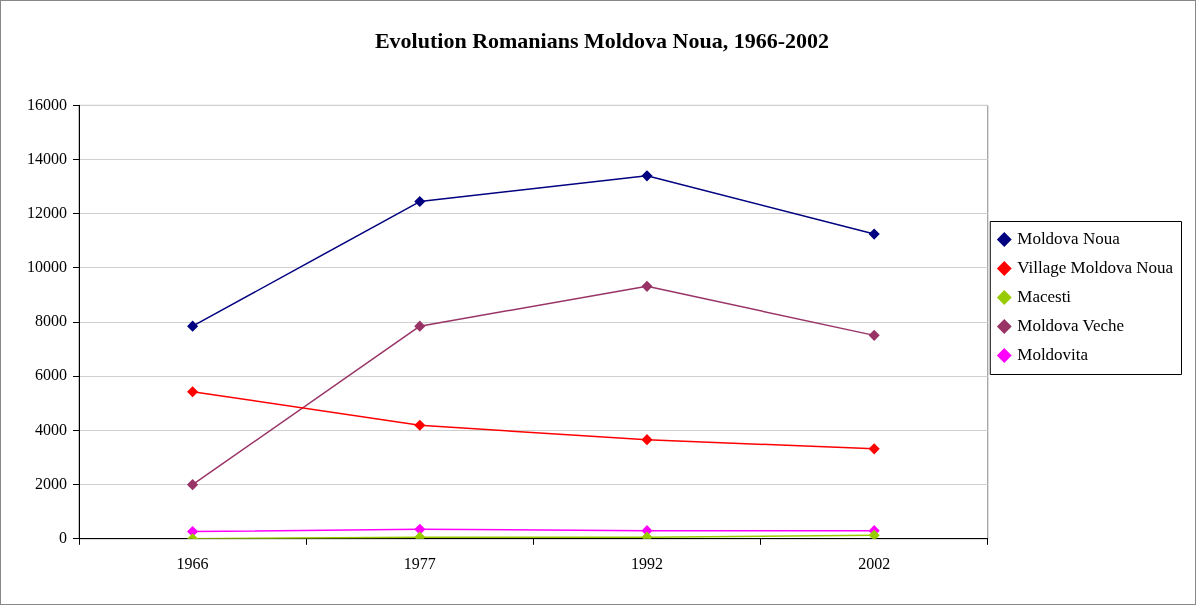 The height and width of the screenshot is (605, 1196). I want to click on y-tick-label: 4000, so click(51, 429).